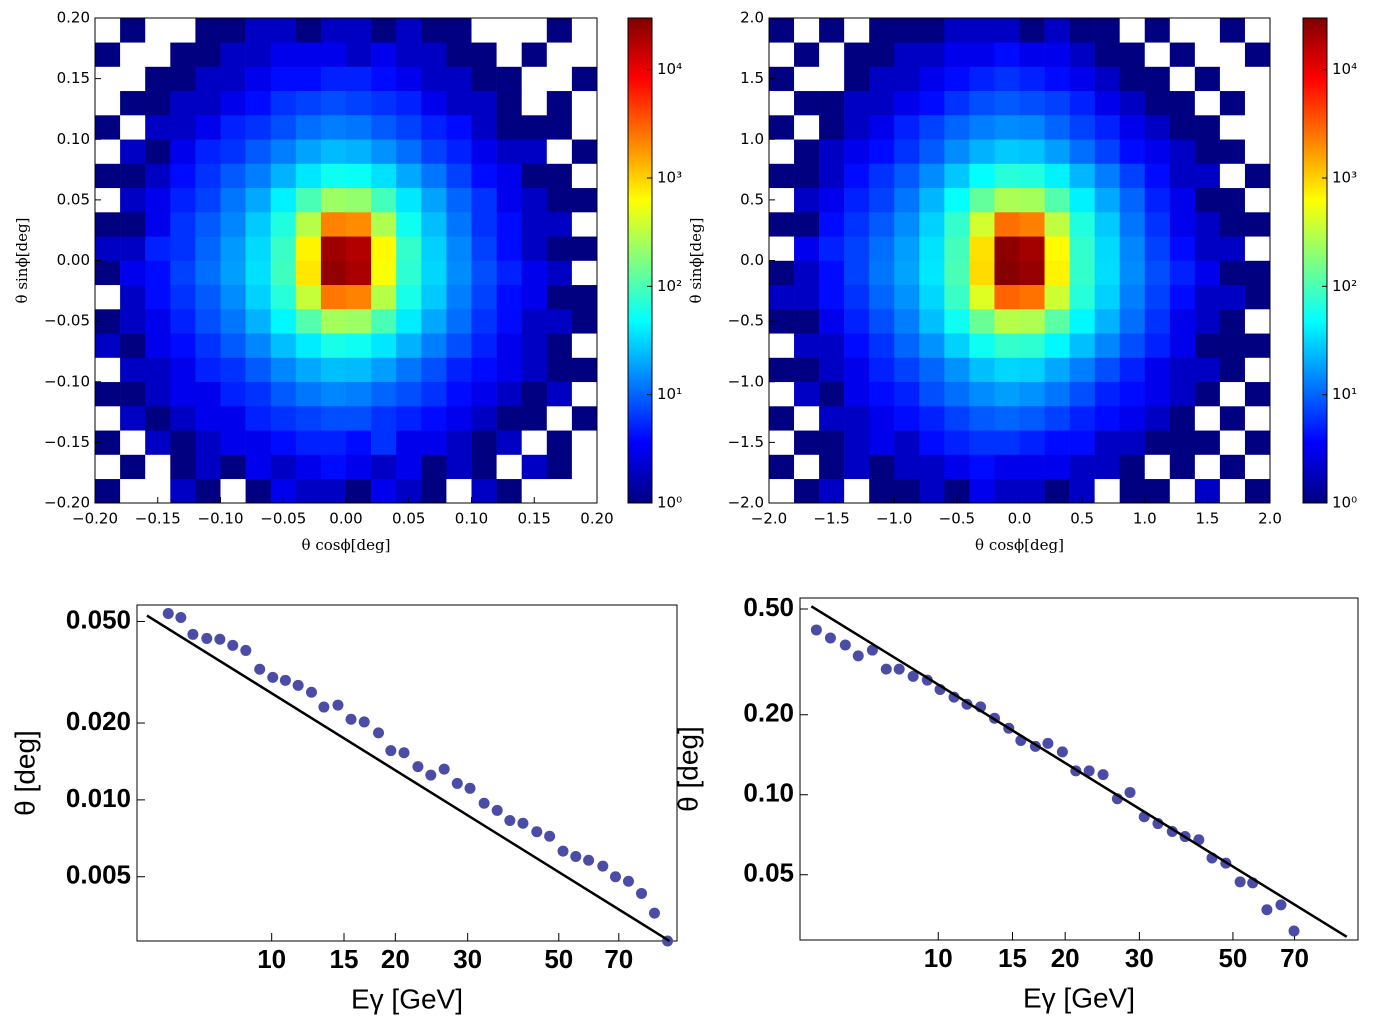 The width and height of the screenshot is (1379, 1021). What do you see at coordinates (471, 519) in the screenshot?
I see `x-tick-label: 0.10` at bounding box center [471, 519].